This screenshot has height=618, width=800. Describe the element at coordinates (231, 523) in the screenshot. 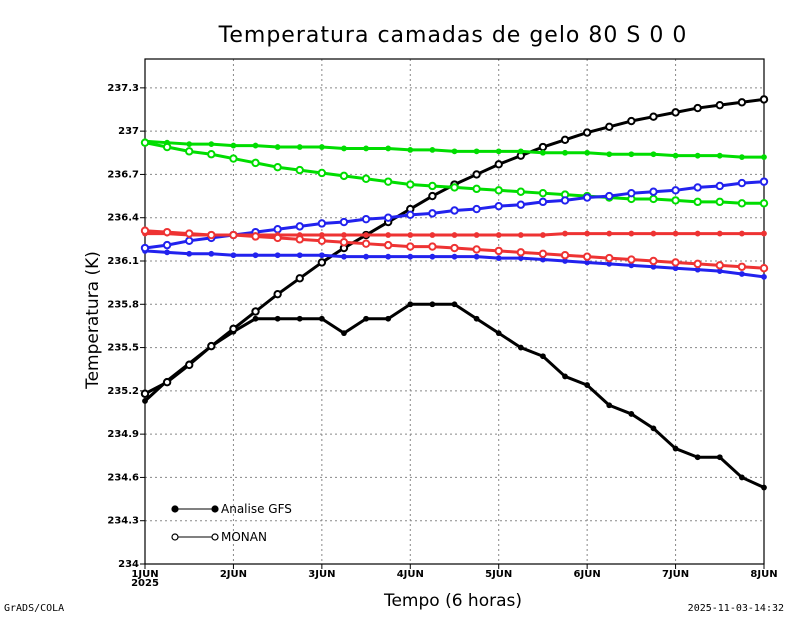

I see `legend: Analise GFS MONAN` at that location.